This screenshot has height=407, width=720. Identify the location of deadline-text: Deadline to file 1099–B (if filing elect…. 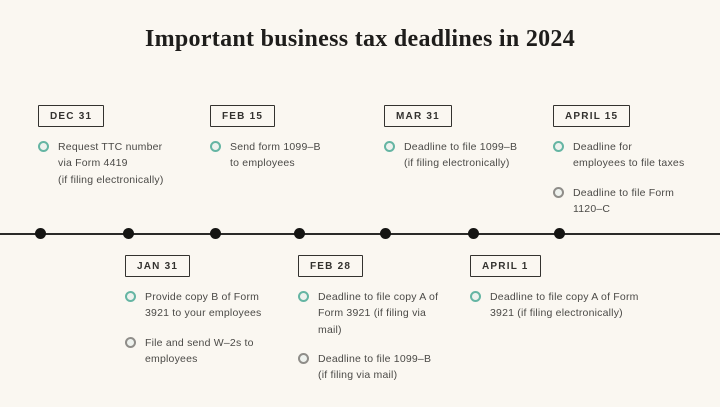
(461, 155).